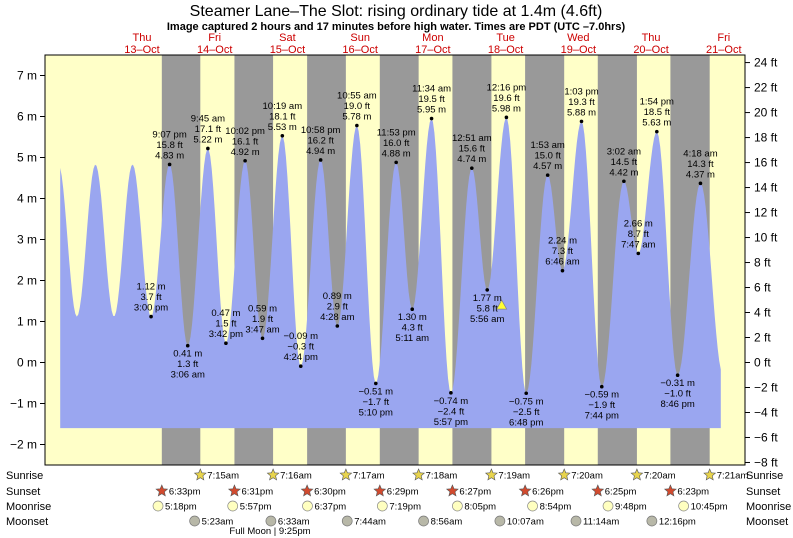 The image size is (793, 538). I want to click on tide-label: 14.5 ft, so click(624, 162).